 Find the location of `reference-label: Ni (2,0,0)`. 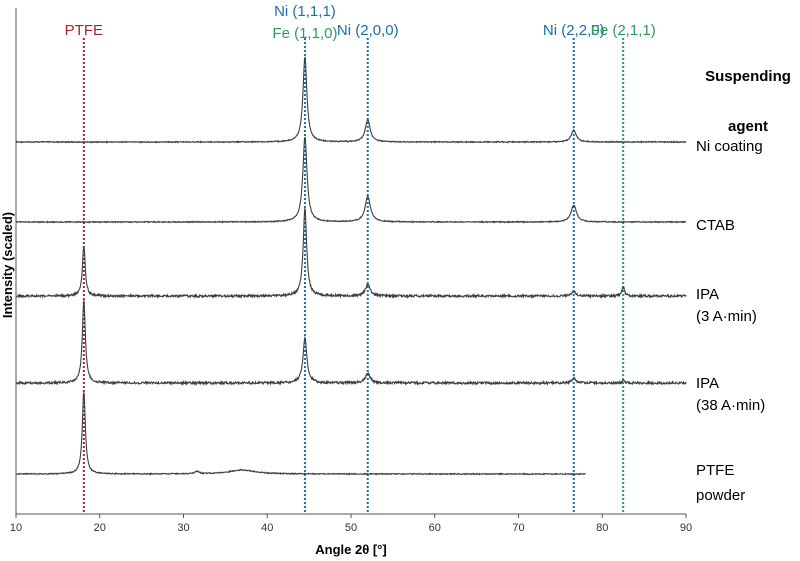

reference-label: Ni (2,0,0) is located at coordinates (368, 30).